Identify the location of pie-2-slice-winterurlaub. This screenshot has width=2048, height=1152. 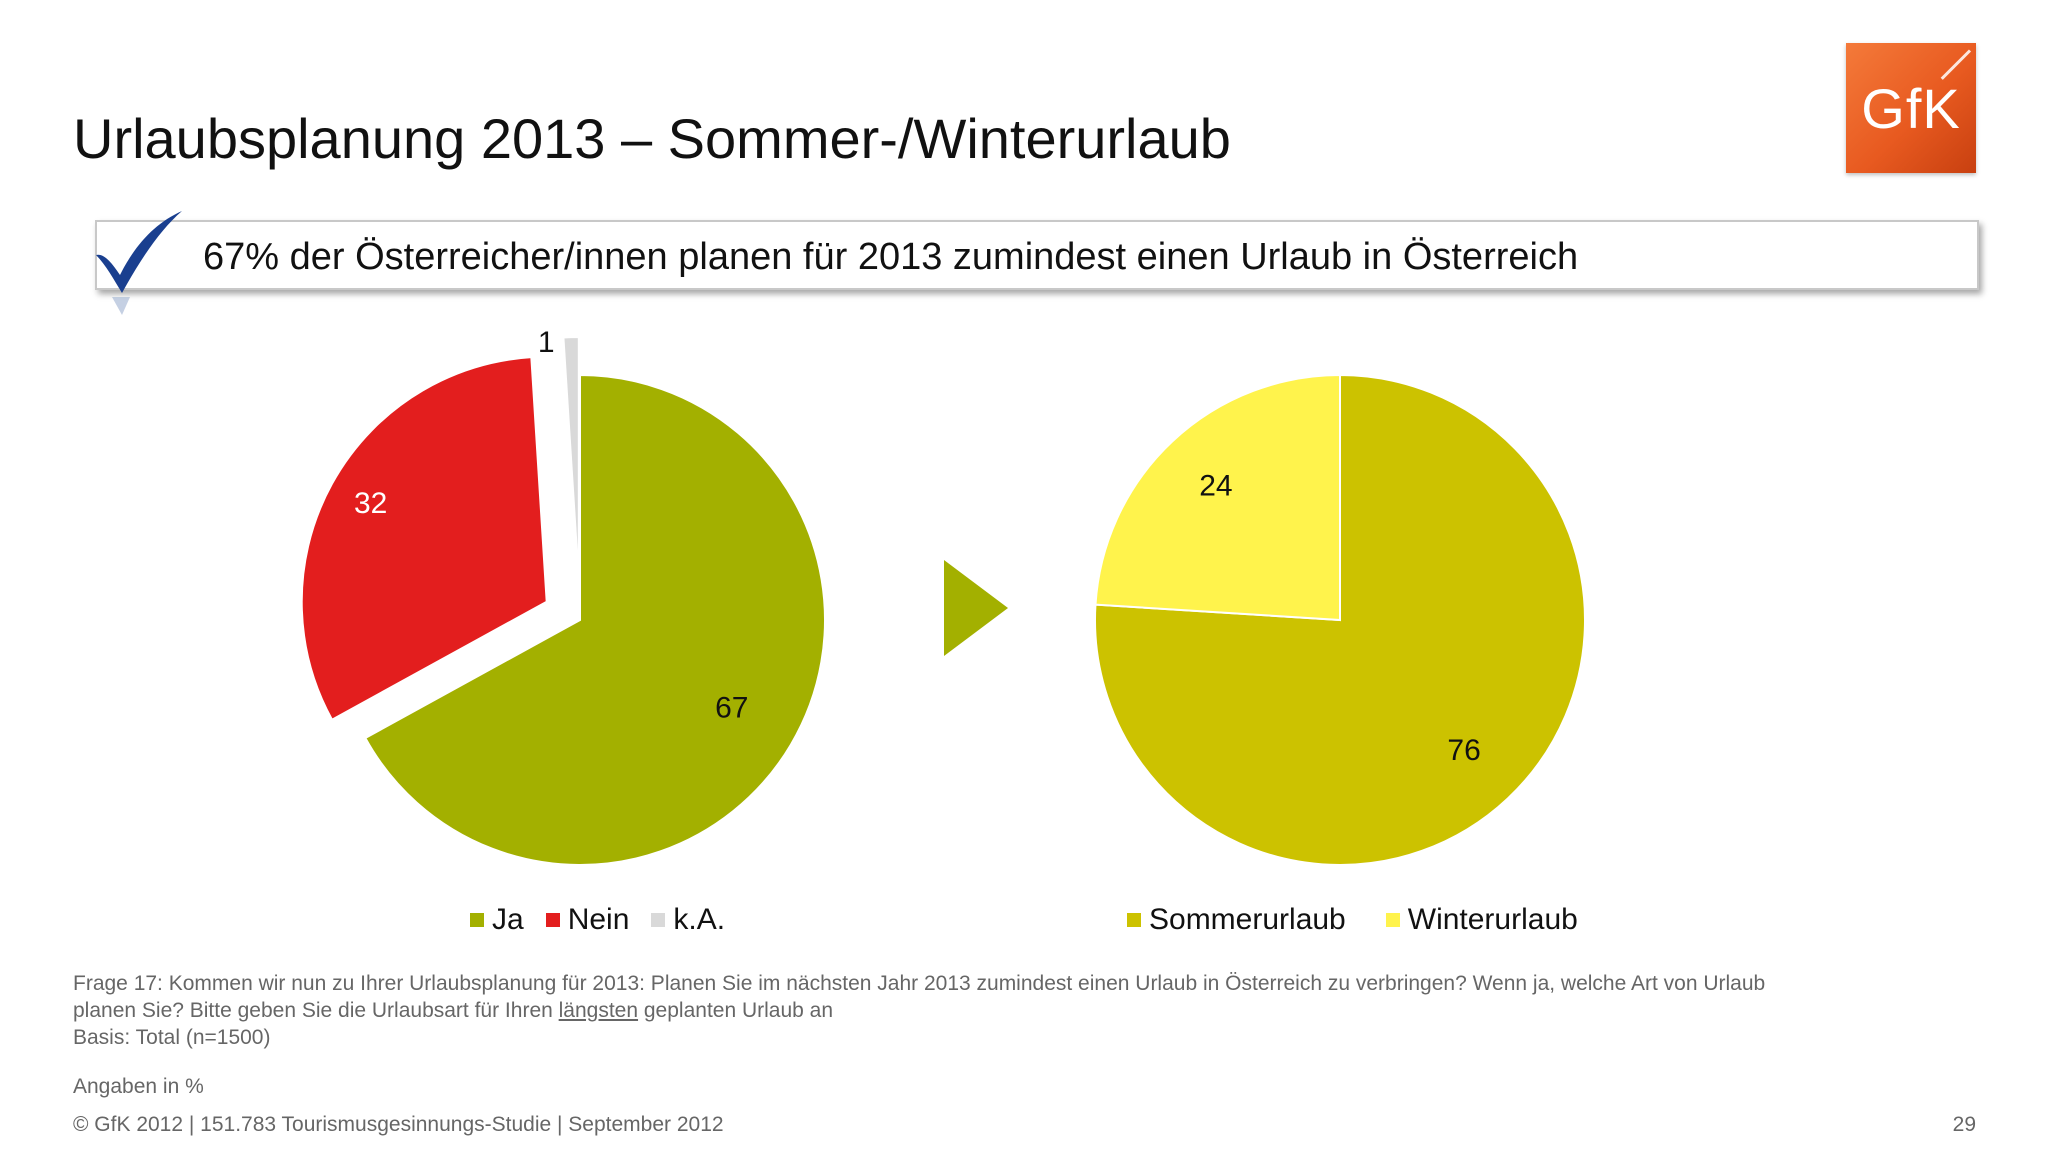
(1217, 497).